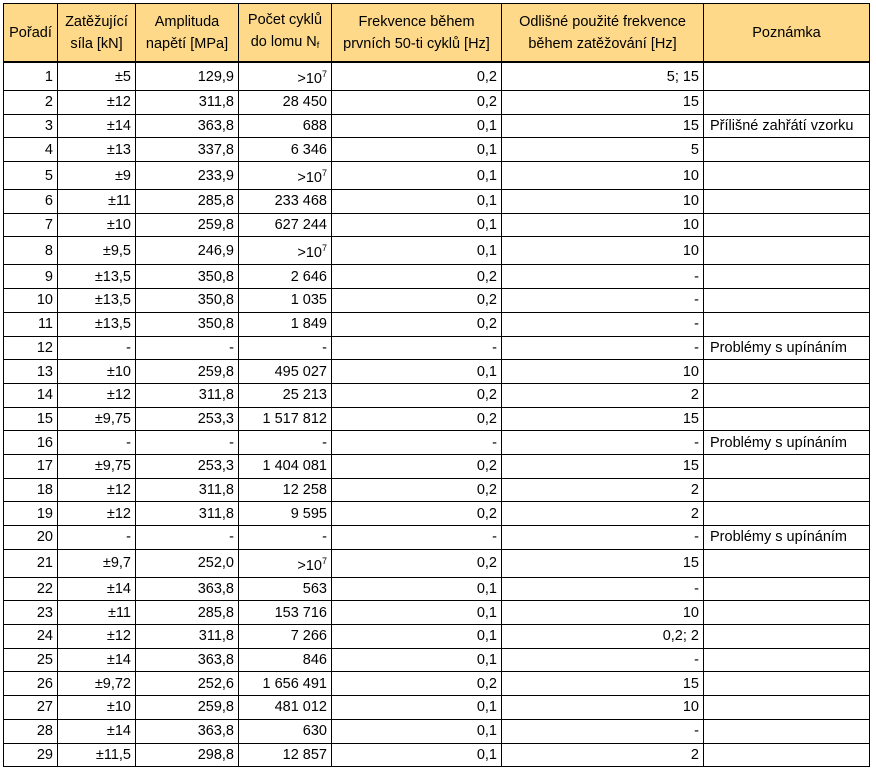  I want to click on cell-order: 17, so click(30, 466).